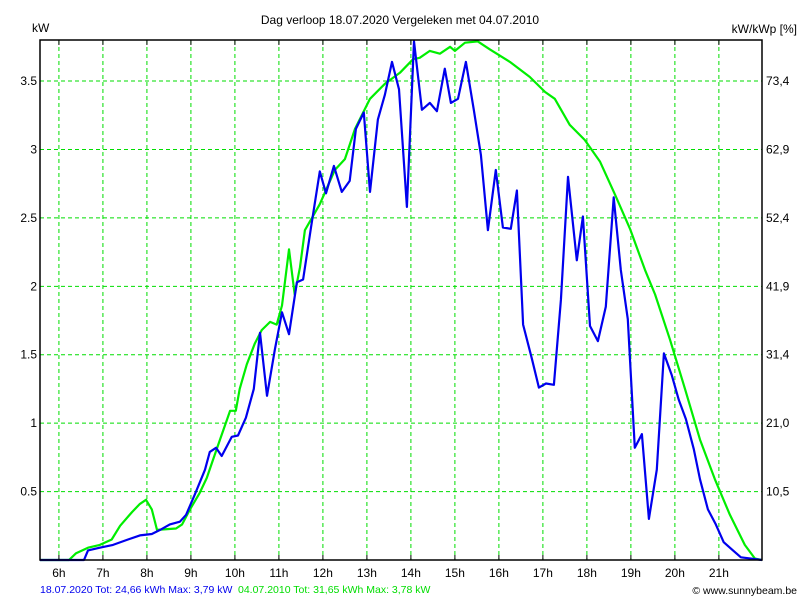 This screenshot has width=800, height=605. What do you see at coordinates (367, 573) in the screenshot?
I see `x-tick-label: 13h` at bounding box center [367, 573].